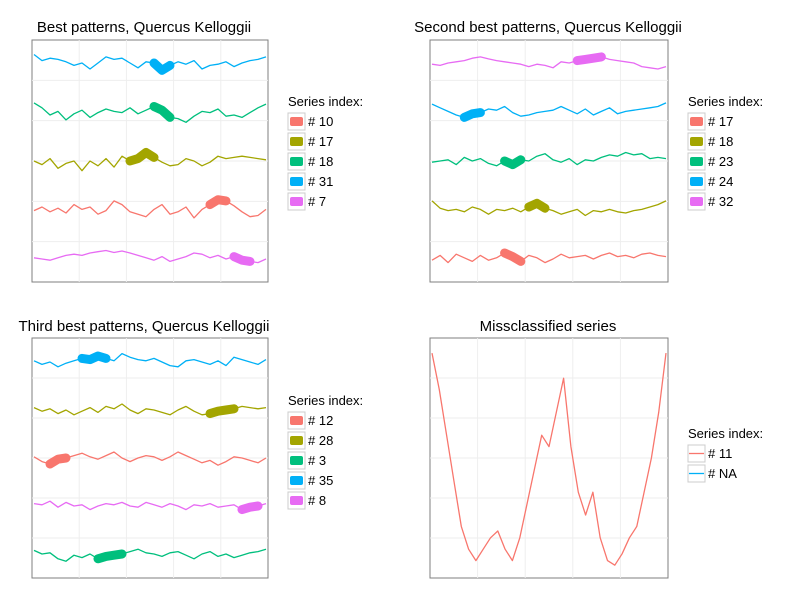 The image size is (800, 600). What do you see at coordinates (144, 326) in the screenshot?
I see `chart-title: Third best patterns, Quercus Kelloggii` at bounding box center [144, 326].